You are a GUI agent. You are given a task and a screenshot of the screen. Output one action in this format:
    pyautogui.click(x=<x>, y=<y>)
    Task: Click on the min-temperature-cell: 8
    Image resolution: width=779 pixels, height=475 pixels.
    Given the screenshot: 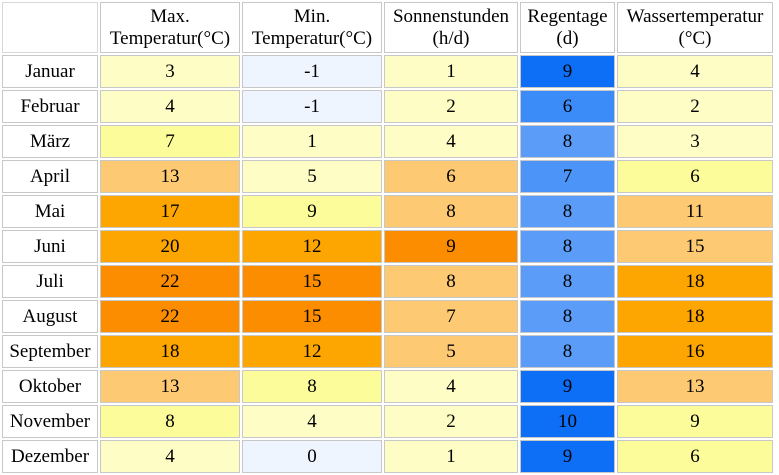 What is the action you would take?
    pyautogui.click(x=312, y=386)
    